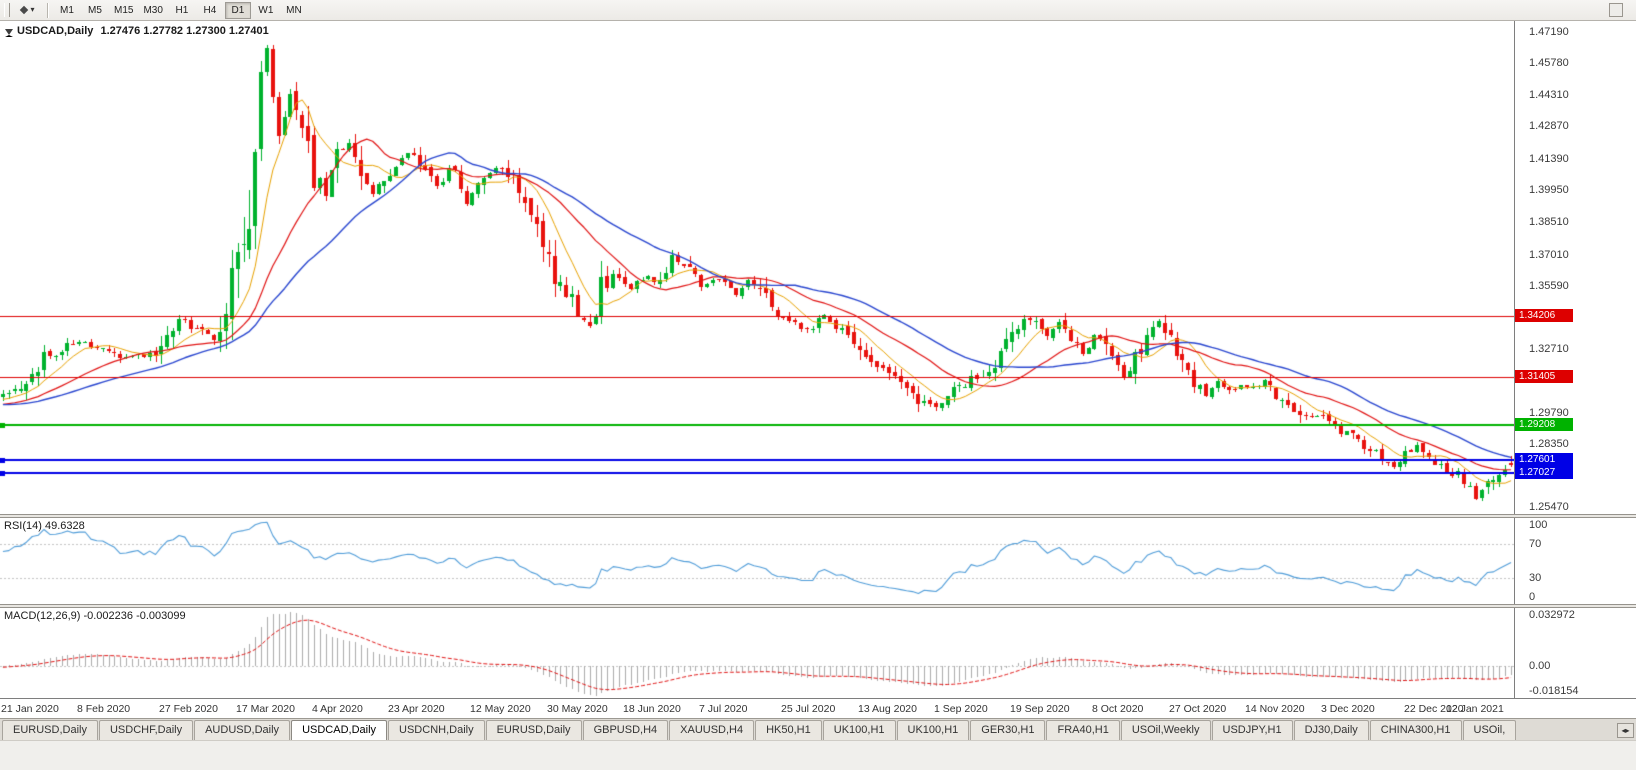 The image size is (1636, 770). What do you see at coordinates (818, 606) in the screenshot?
I see `panel-splitter-macd` at bounding box center [818, 606].